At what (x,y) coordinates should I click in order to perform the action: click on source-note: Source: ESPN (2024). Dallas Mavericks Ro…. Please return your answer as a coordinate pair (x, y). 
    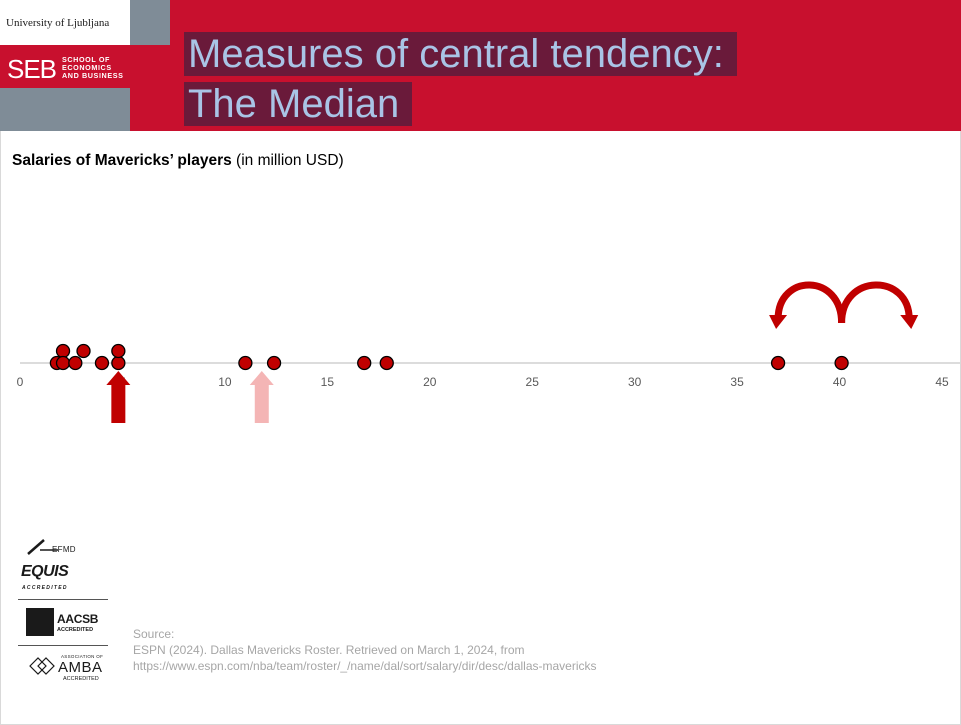
    Looking at the image, I should click on (365, 650).